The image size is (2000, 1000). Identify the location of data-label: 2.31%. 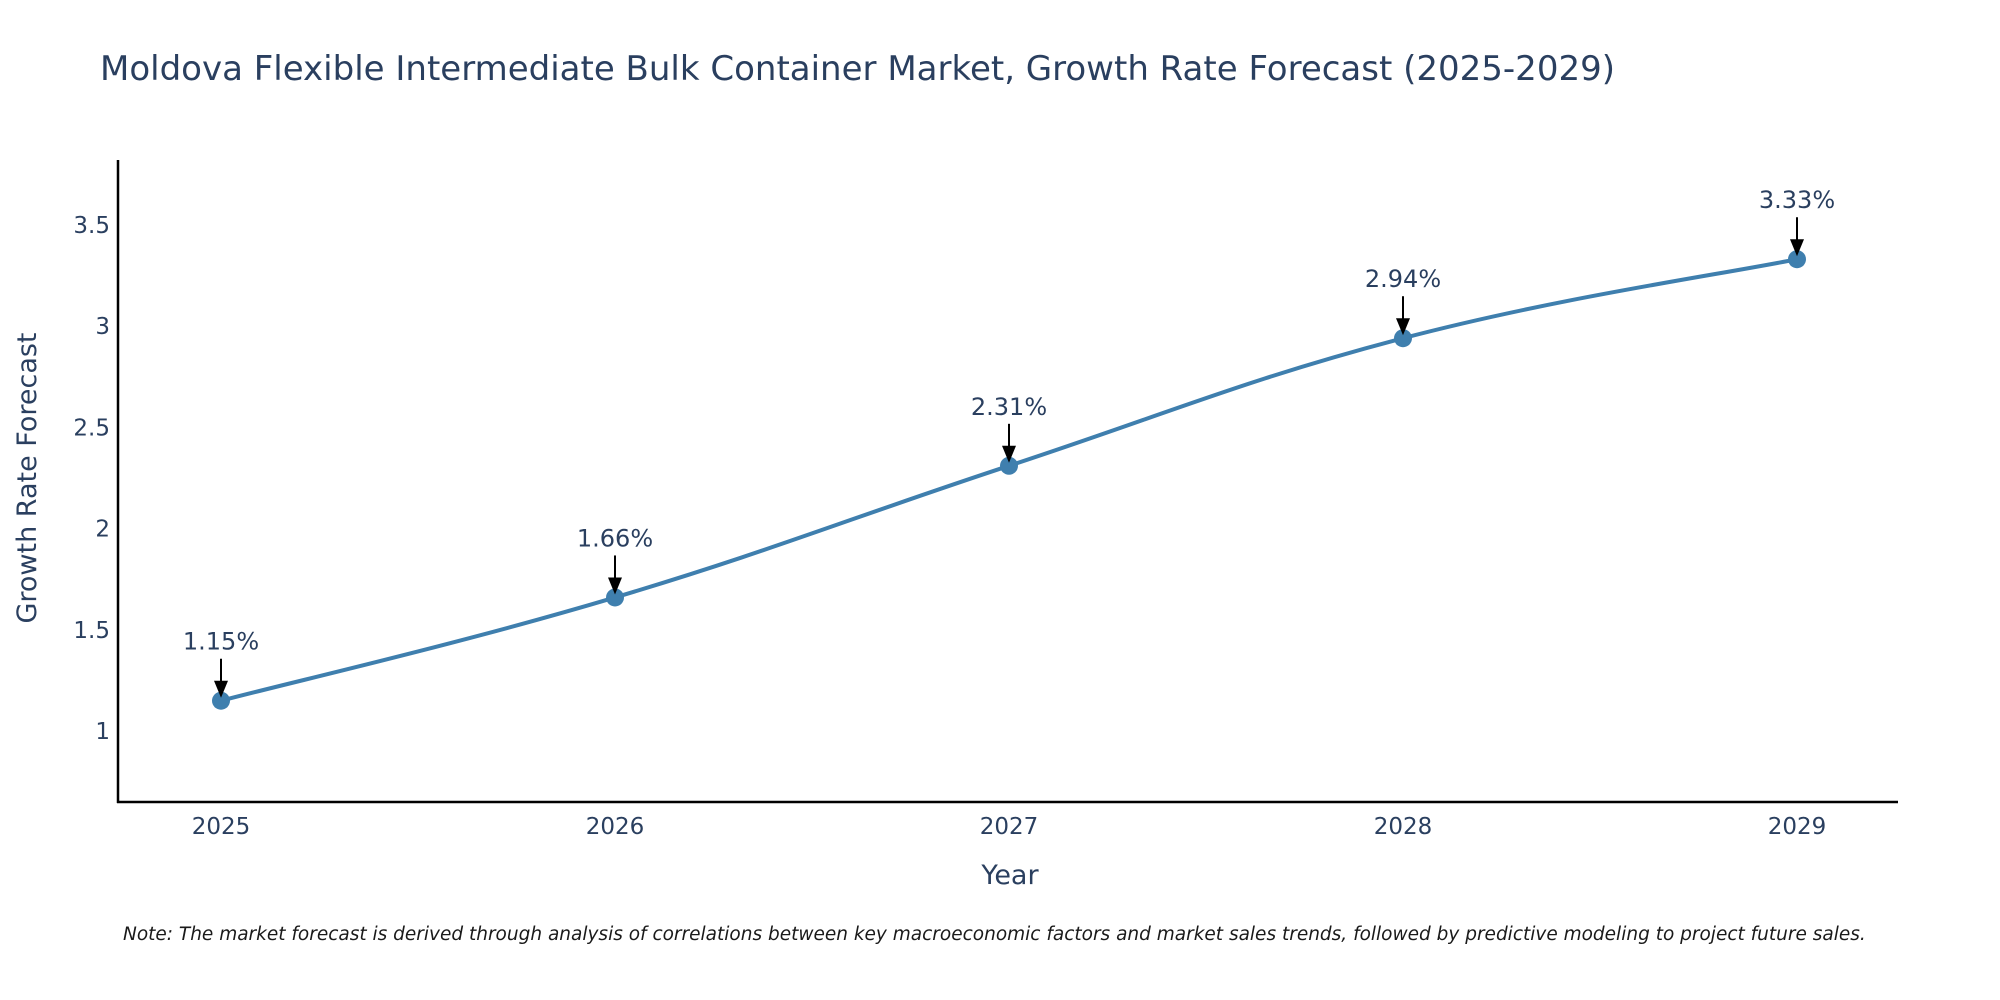
(1009, 407).